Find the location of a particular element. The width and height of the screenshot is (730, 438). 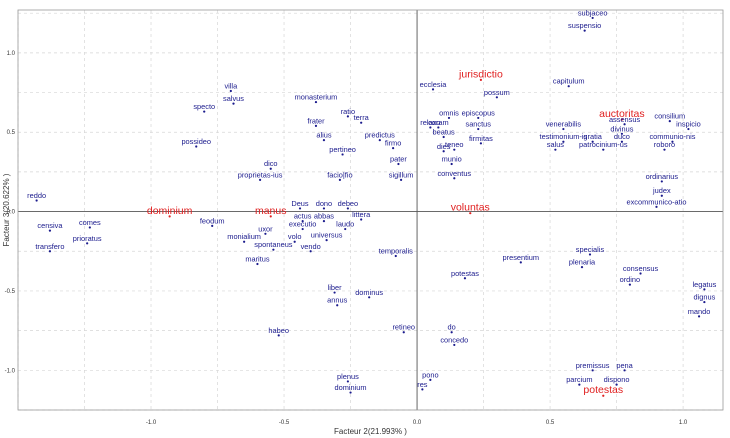

point-label: episcopus is located at coordinates (479, 112).